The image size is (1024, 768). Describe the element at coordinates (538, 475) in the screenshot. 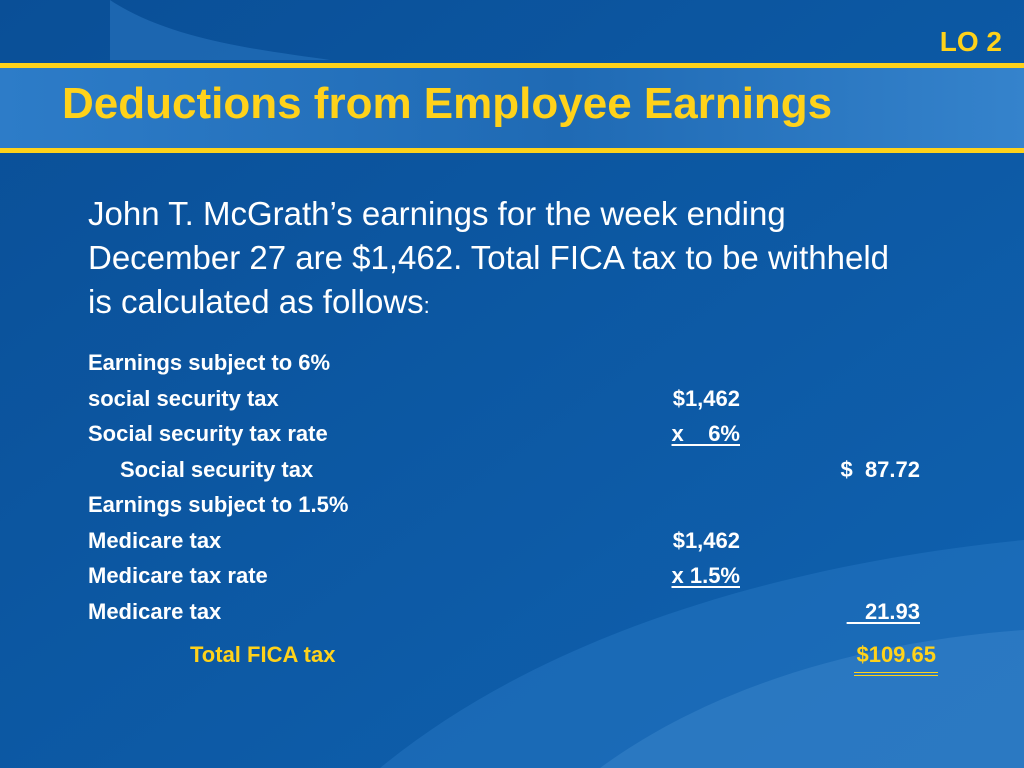

I see `calc-row: Social security tax $ 87.72` at that location.